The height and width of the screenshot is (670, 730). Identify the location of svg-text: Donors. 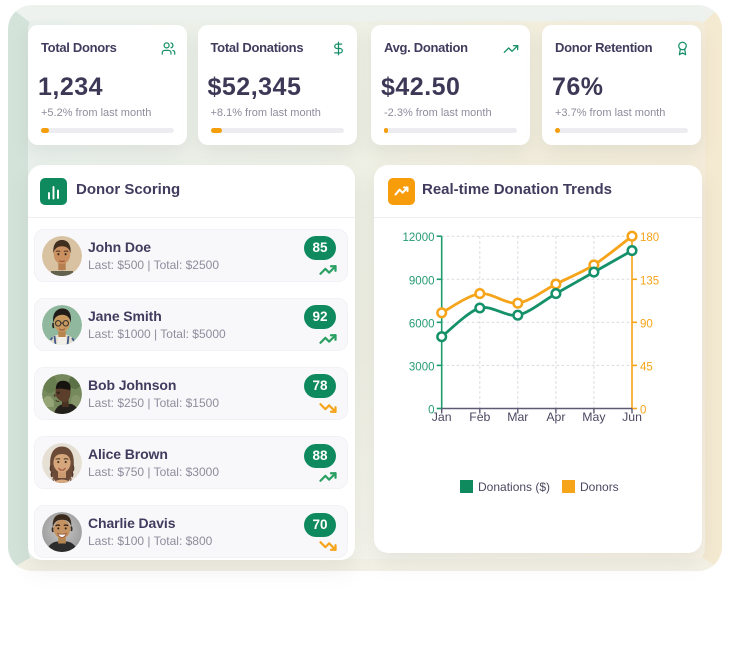
(599, 487).